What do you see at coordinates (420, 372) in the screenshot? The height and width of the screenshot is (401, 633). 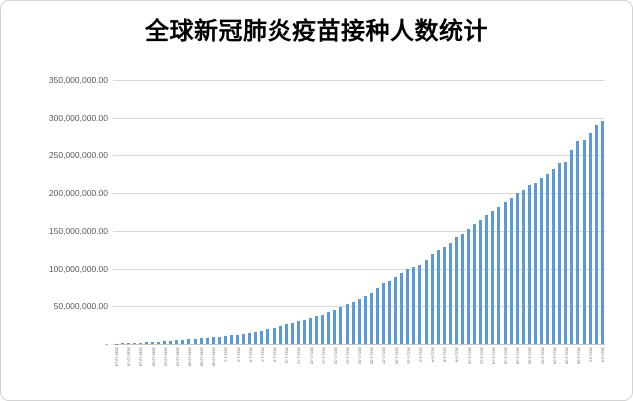 I see `x-slot: 2021-2-2` at bounding box center [420, 372].